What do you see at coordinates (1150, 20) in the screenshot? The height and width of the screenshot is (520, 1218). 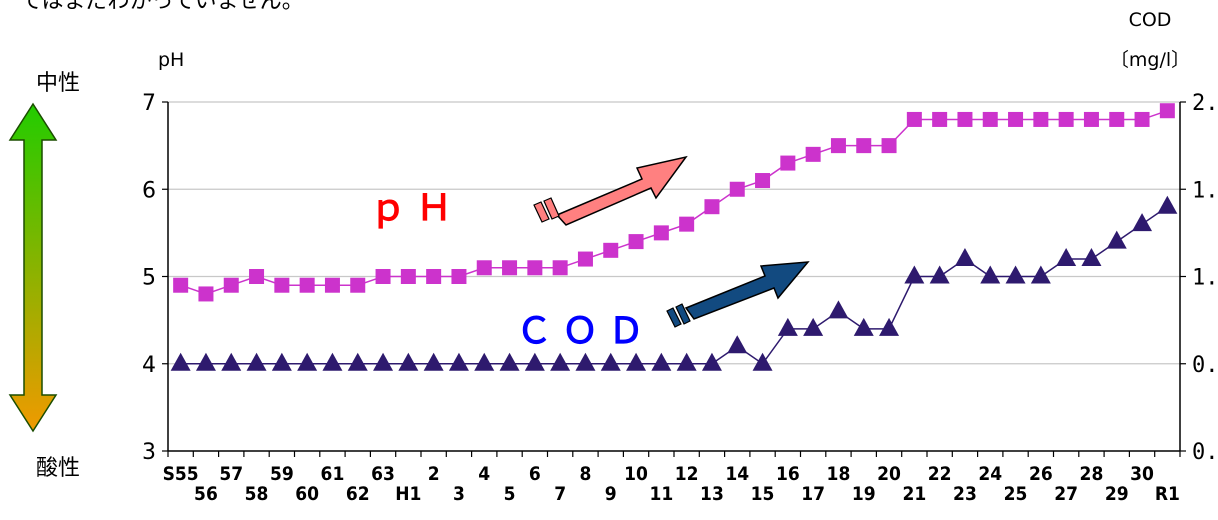 I see `y2-axis-title-line1: COD` at bounding box center [1150, 20].